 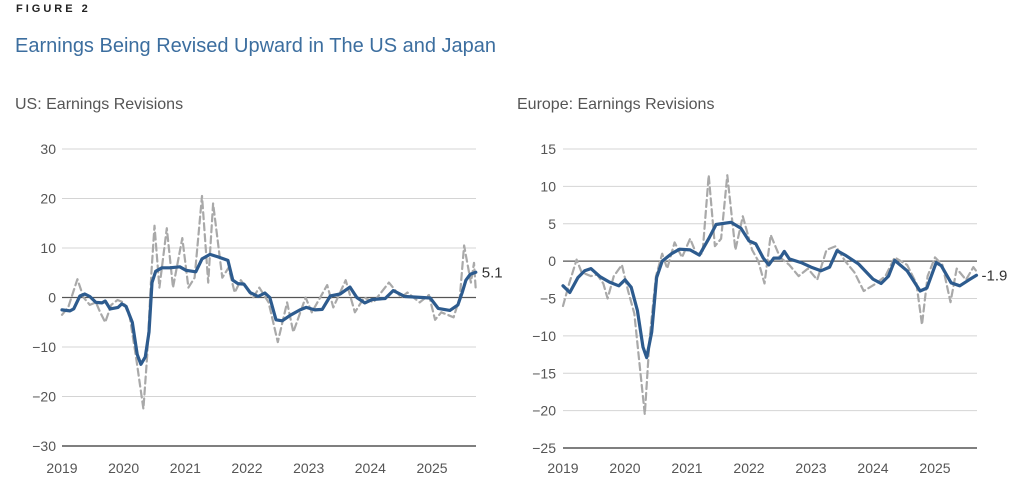 What do you see at coordinates (770, 290) in the screenshot?
I see `europe-smoothed-line` at bounding box center [770, 290].